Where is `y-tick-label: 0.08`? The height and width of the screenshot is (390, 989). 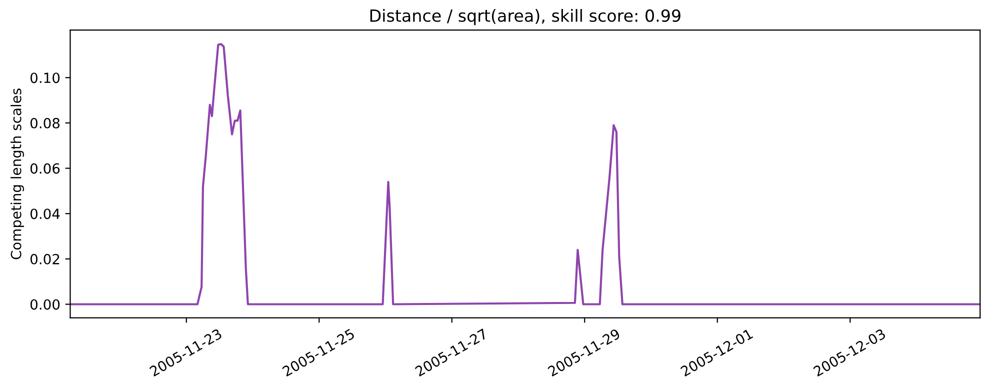 y-tick-label: 0.08 is located at coordinates (45, 123).